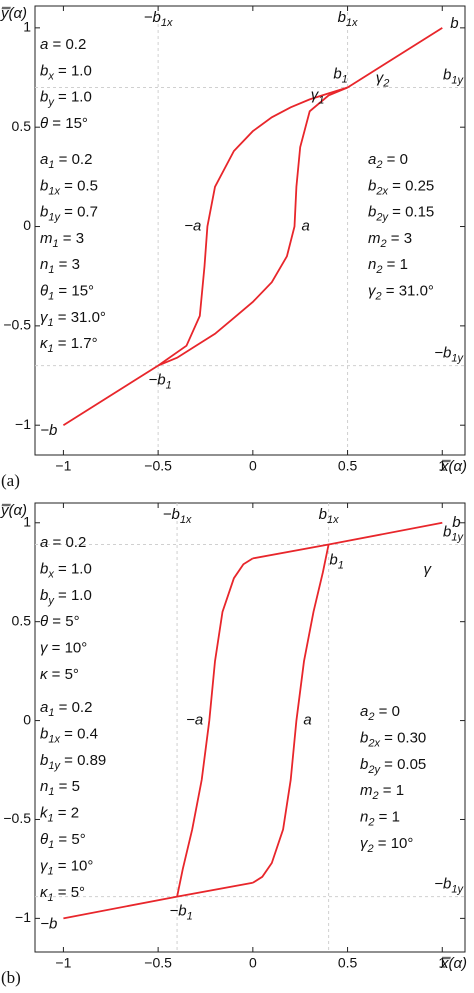  I want to click on y-axis-label: y̿(α), so click(13, 13).